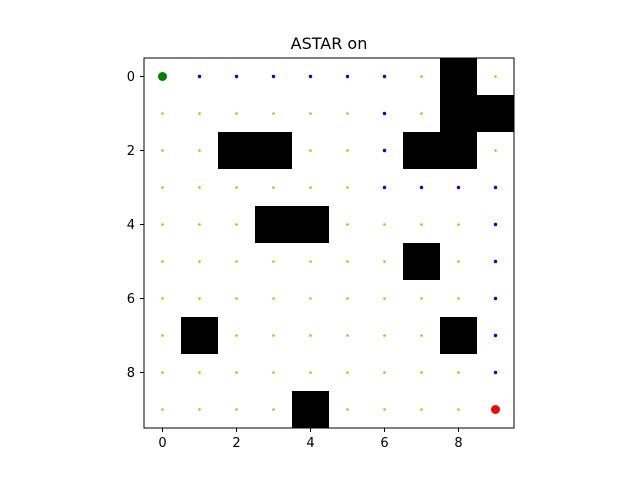 The width and height of the screenshot is (640, 480). What do you see at coordinates (131, 299) in the screenshot?
I see `y-tick-label: 6` at bounding box center [131, 299].